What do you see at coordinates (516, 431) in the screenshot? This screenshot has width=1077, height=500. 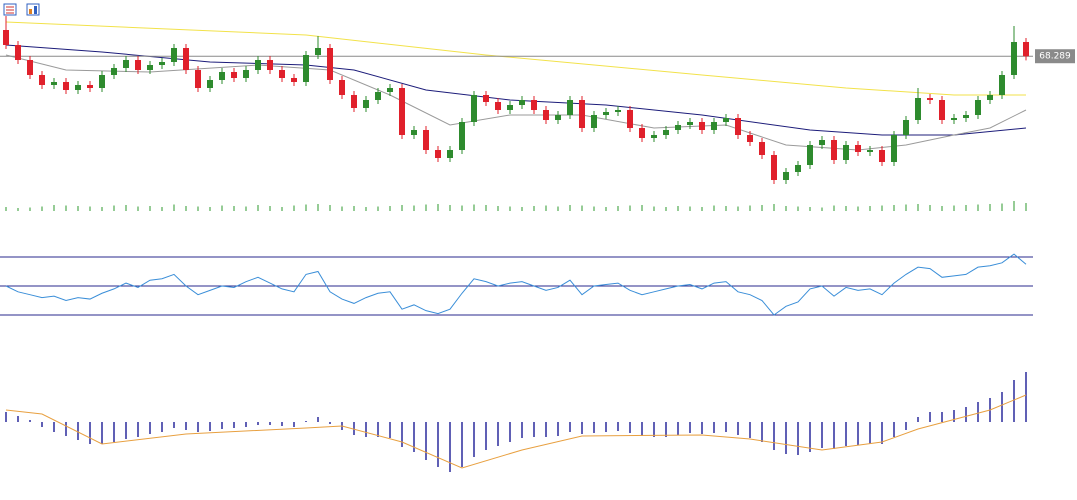 I see `signal-line` at bounding box center [516, 431].